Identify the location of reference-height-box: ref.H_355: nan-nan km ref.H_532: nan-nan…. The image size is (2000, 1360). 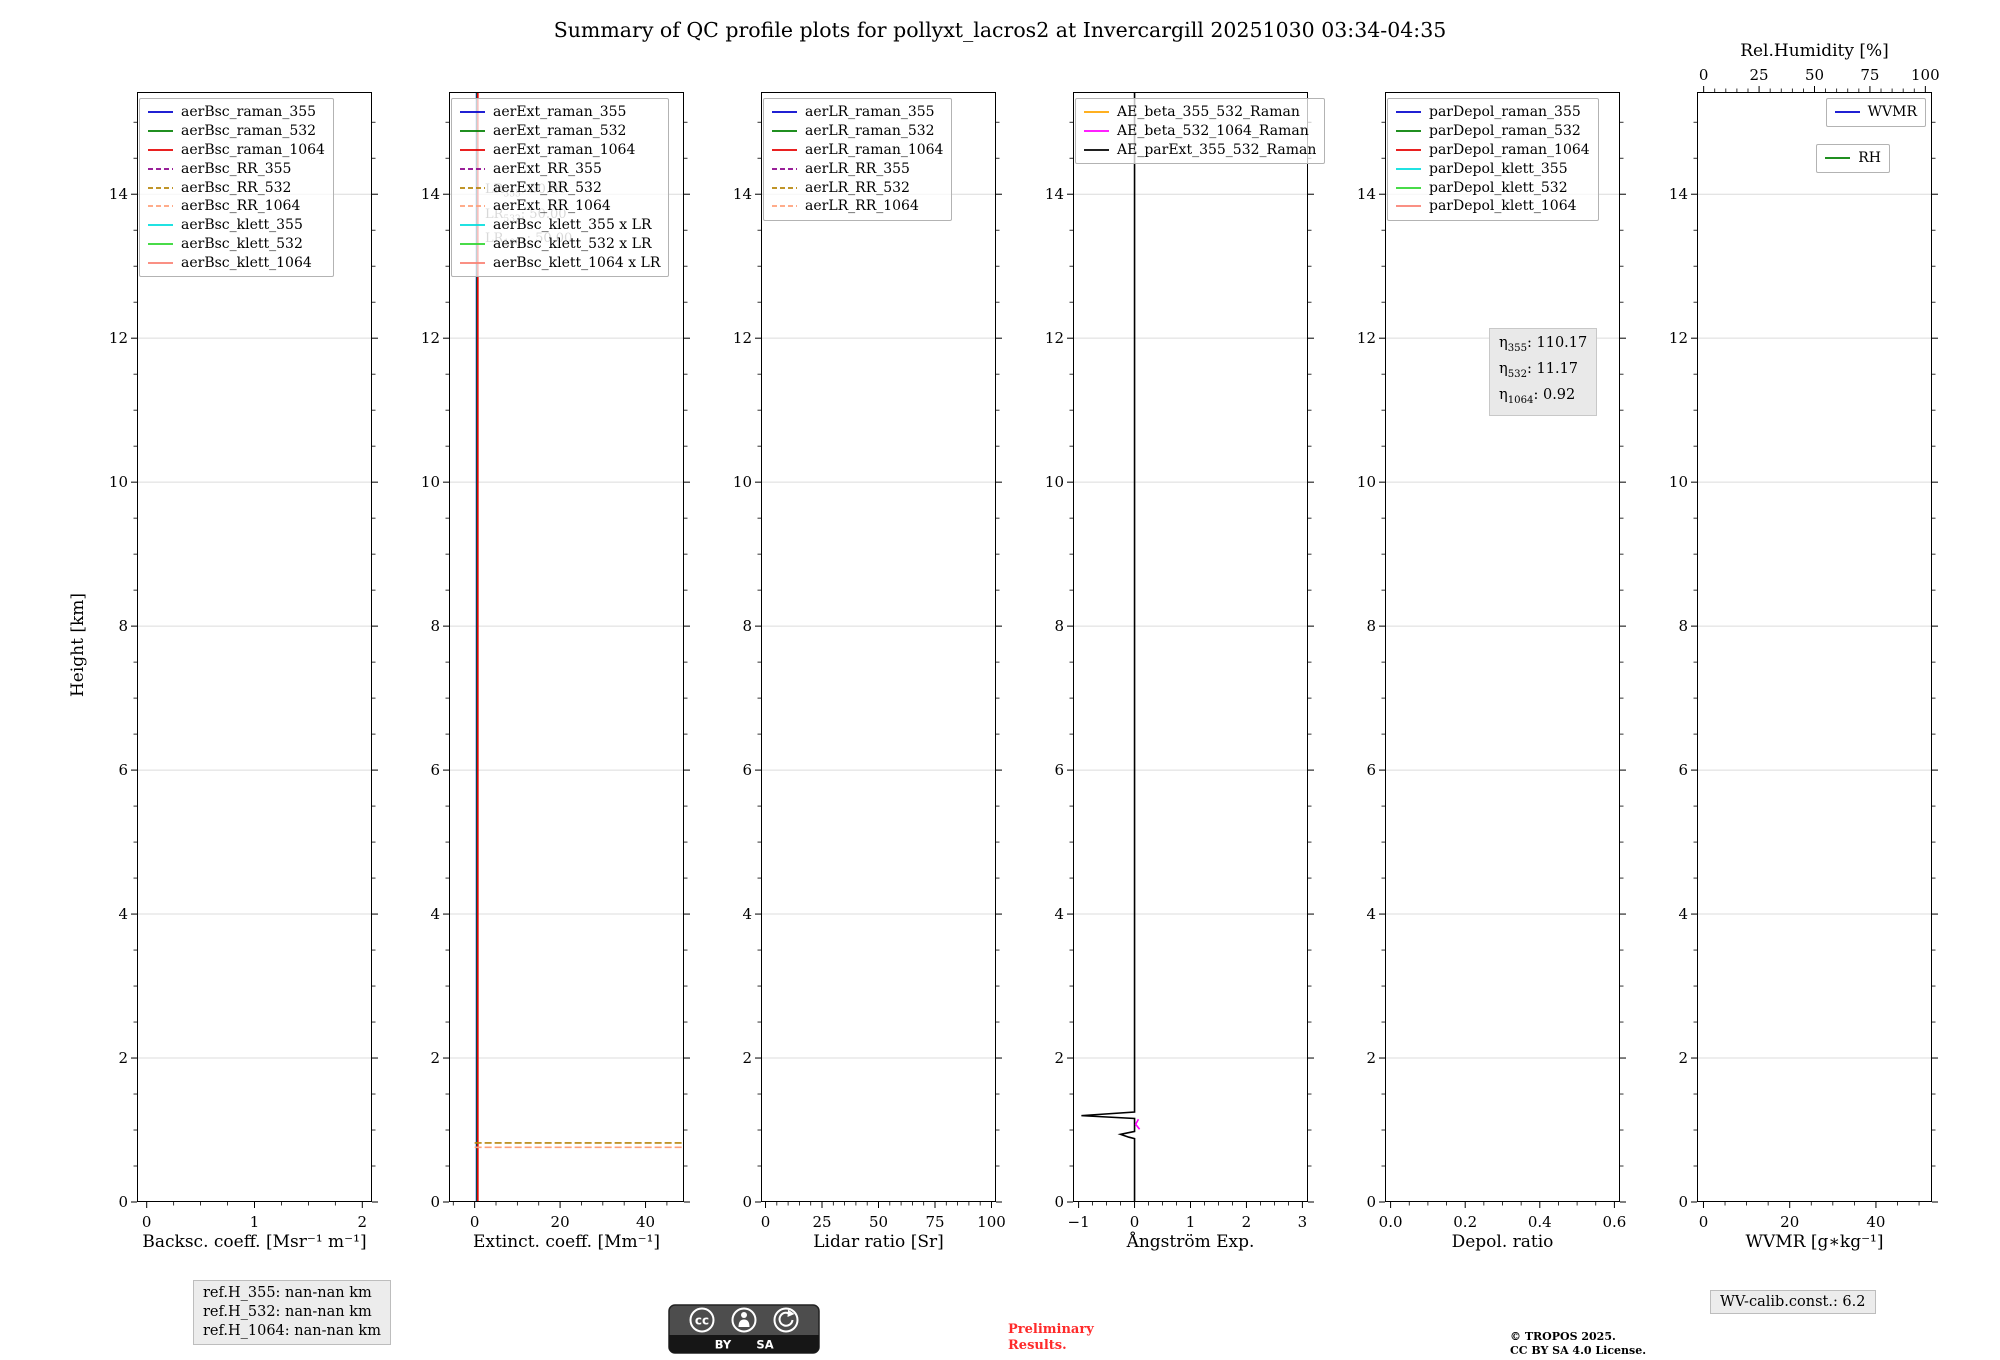
(292, 1312).